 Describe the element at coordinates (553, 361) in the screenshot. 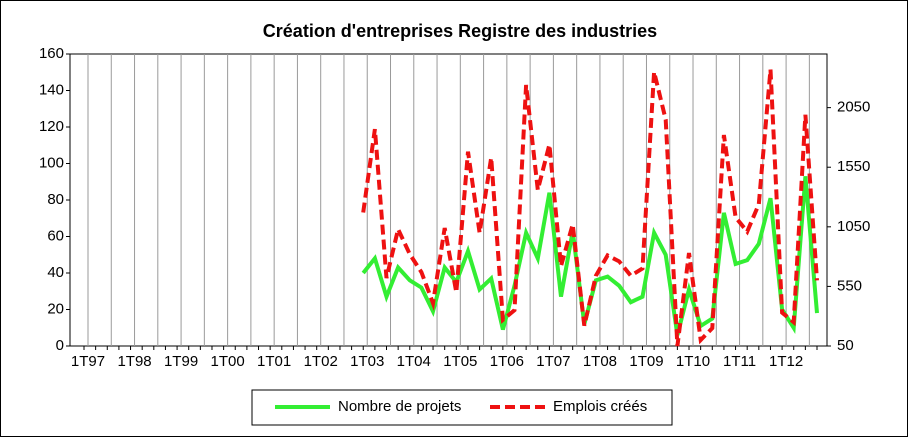

I see `x-tick-label: 1T07` at that location.